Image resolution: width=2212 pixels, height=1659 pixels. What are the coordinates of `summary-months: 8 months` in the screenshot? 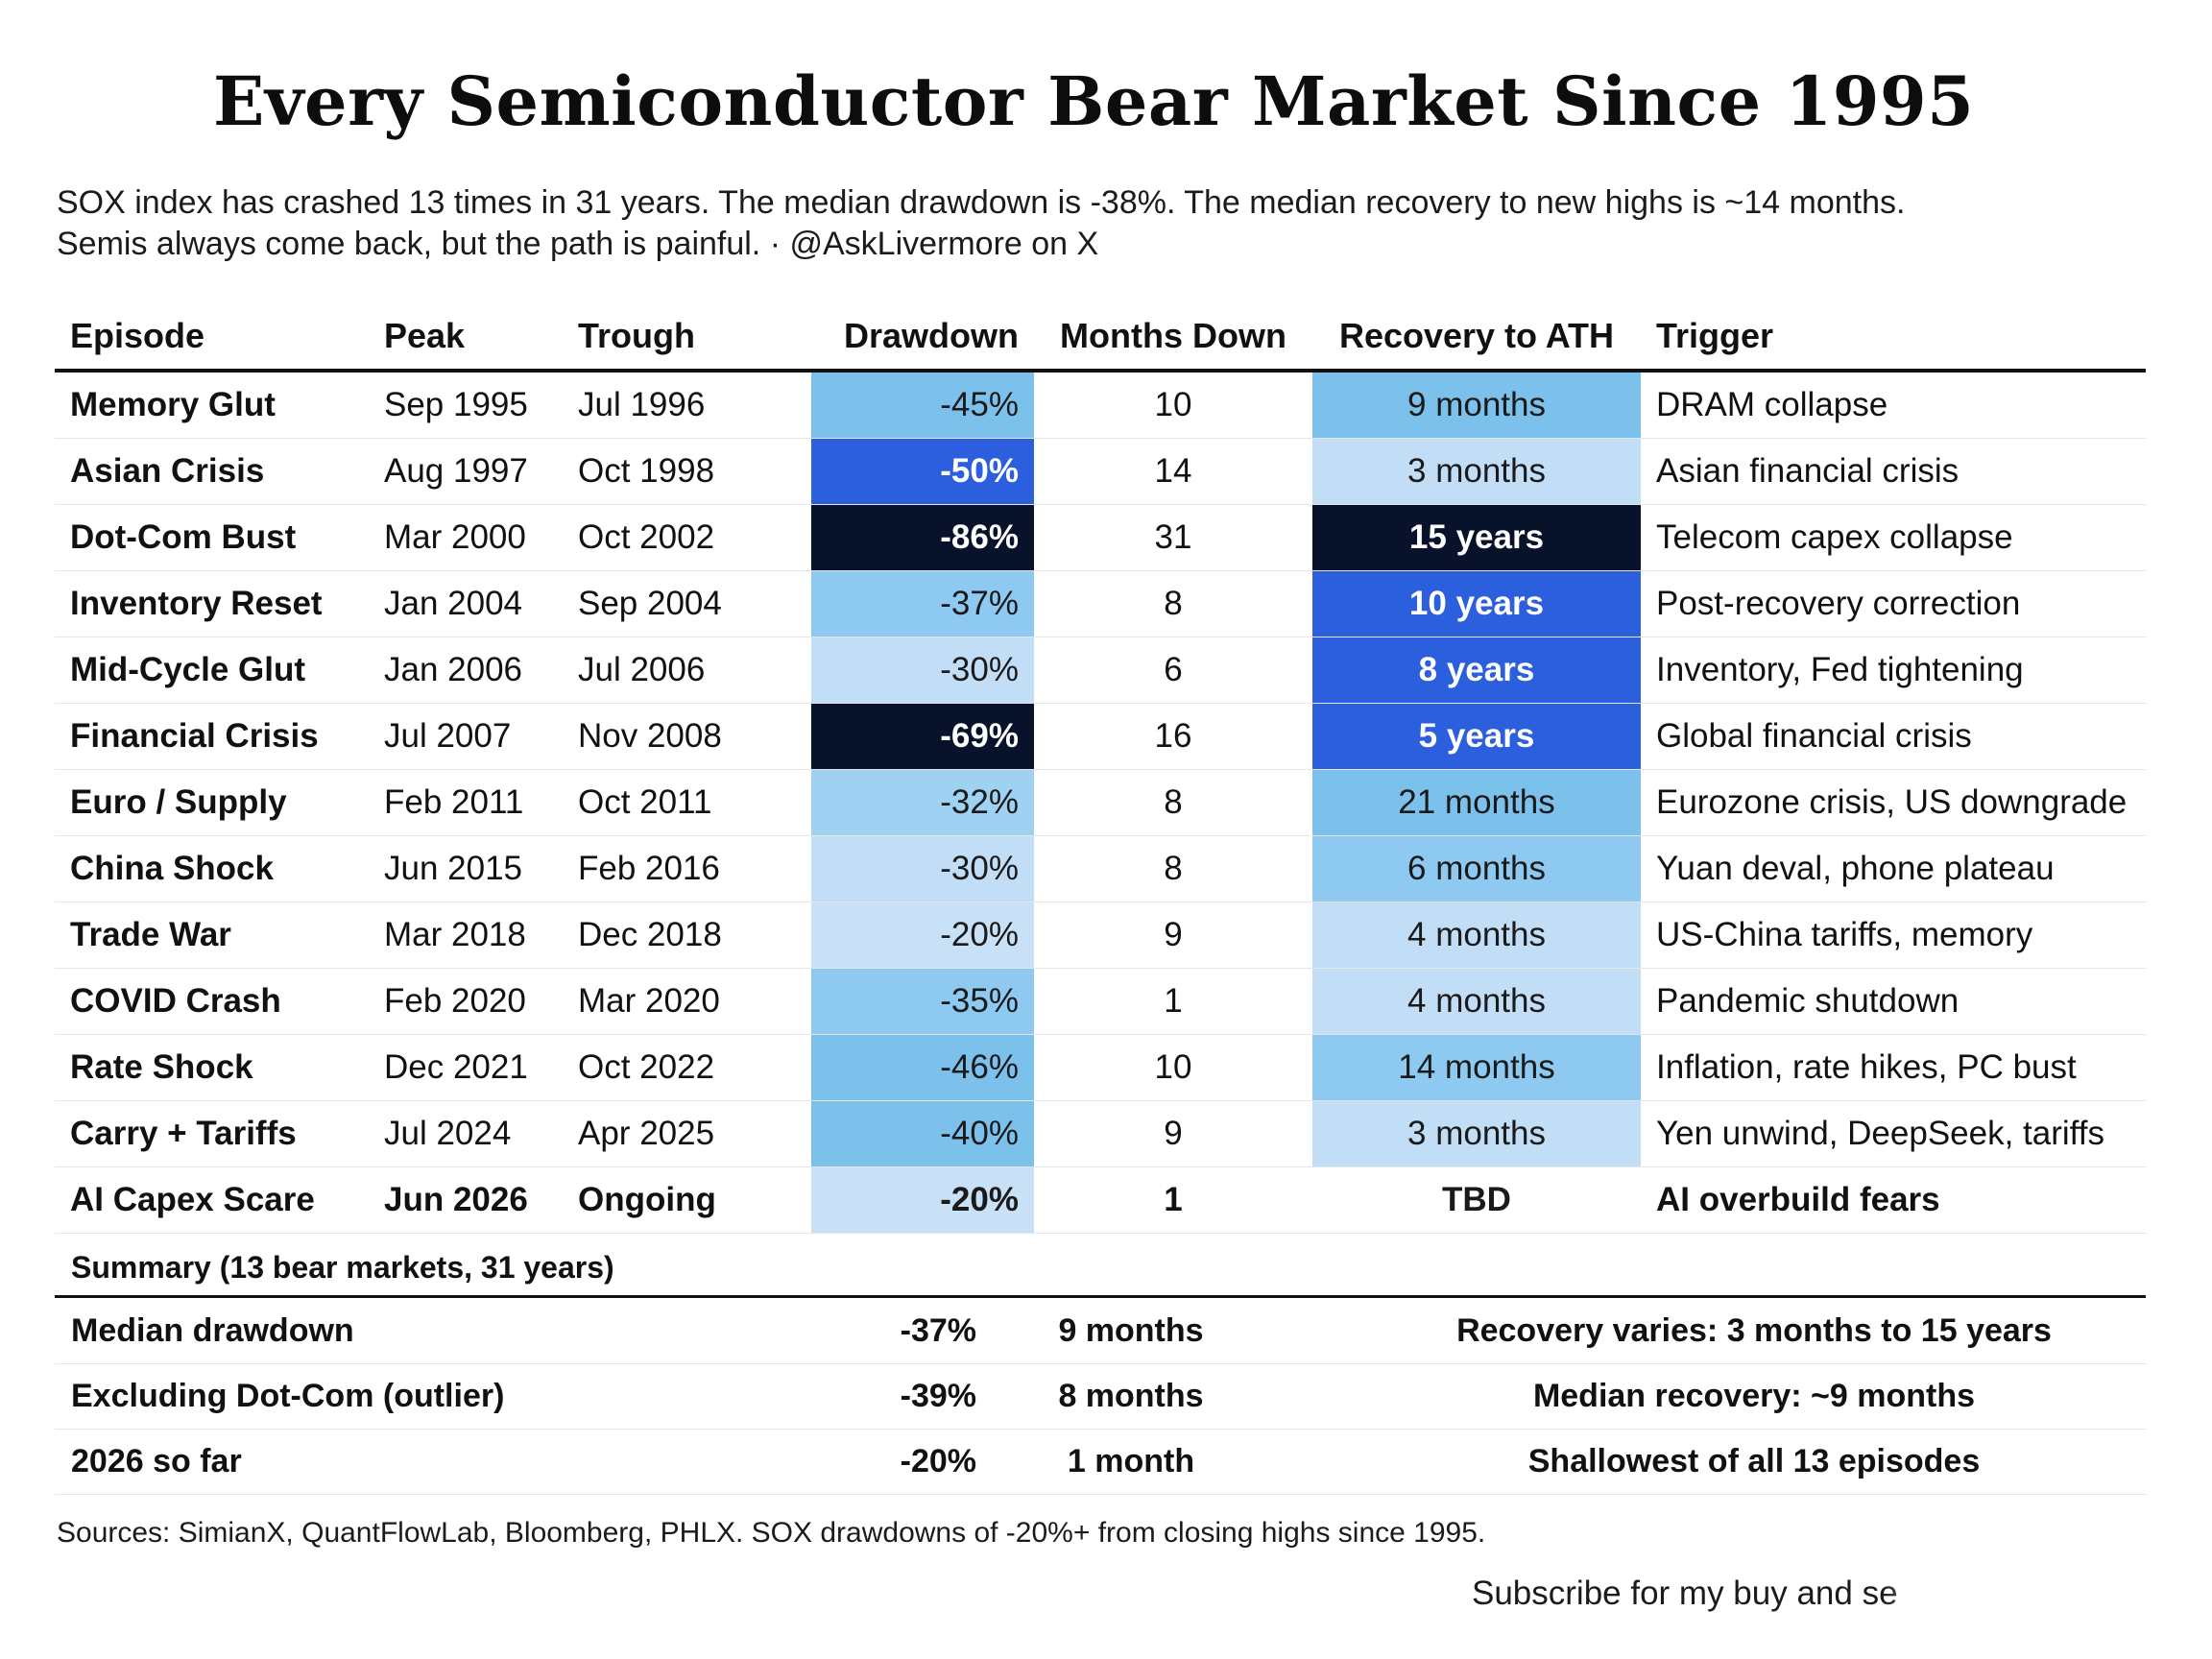 It's located at (1131, 1396).